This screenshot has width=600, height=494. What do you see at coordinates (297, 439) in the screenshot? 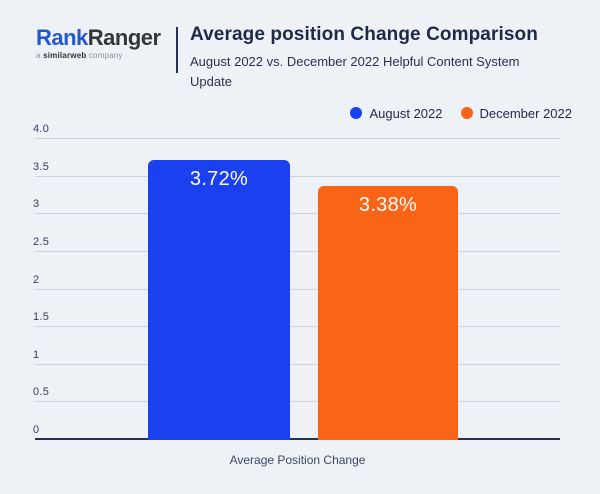
I see `x-axis-line` at bounding box center [297, 439].